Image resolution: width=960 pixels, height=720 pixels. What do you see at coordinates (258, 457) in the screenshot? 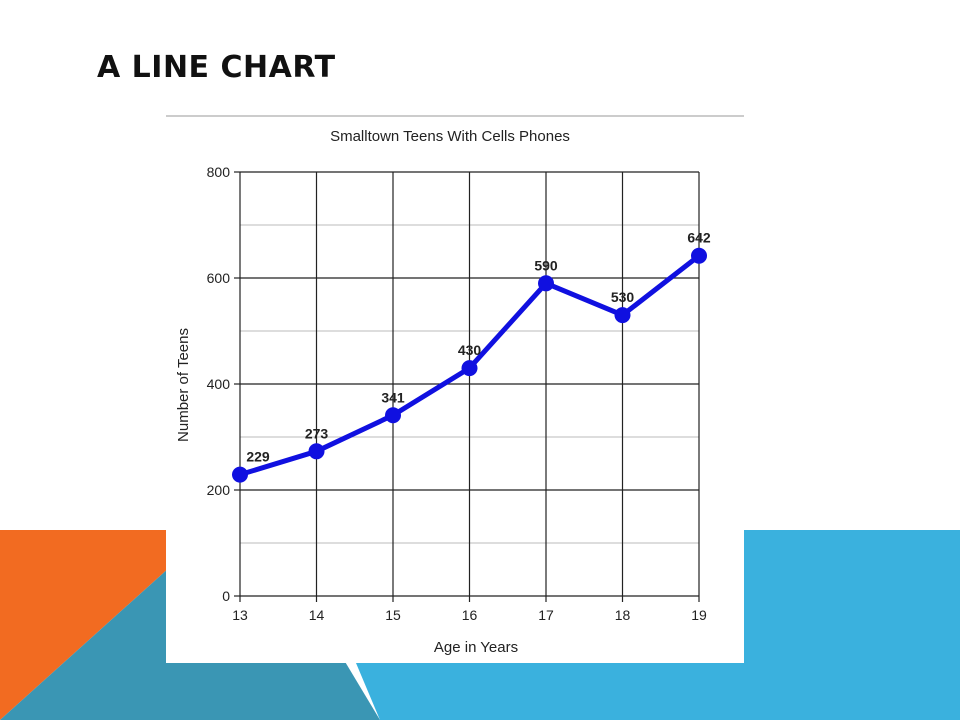
I see `data-label: 229` at bounding box center [258, 457].